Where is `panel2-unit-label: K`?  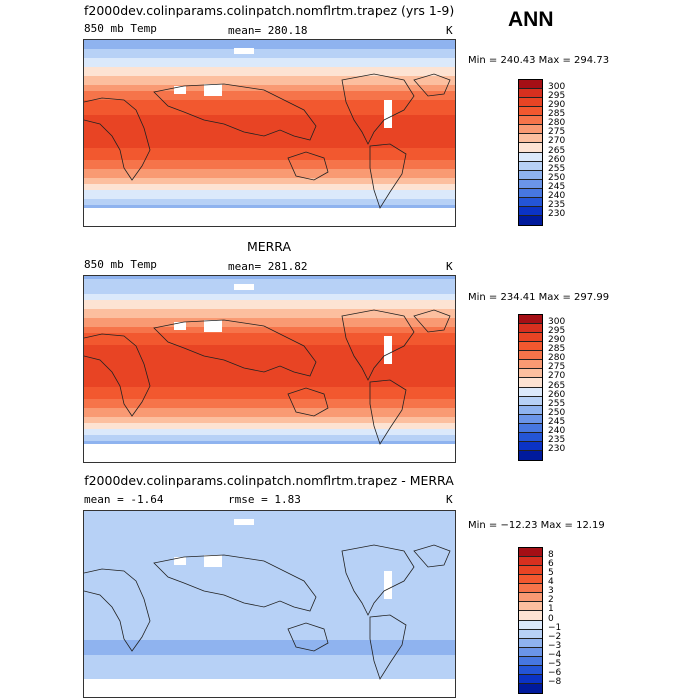
panel2-unit-label: K is located at coordinates (449, 266).